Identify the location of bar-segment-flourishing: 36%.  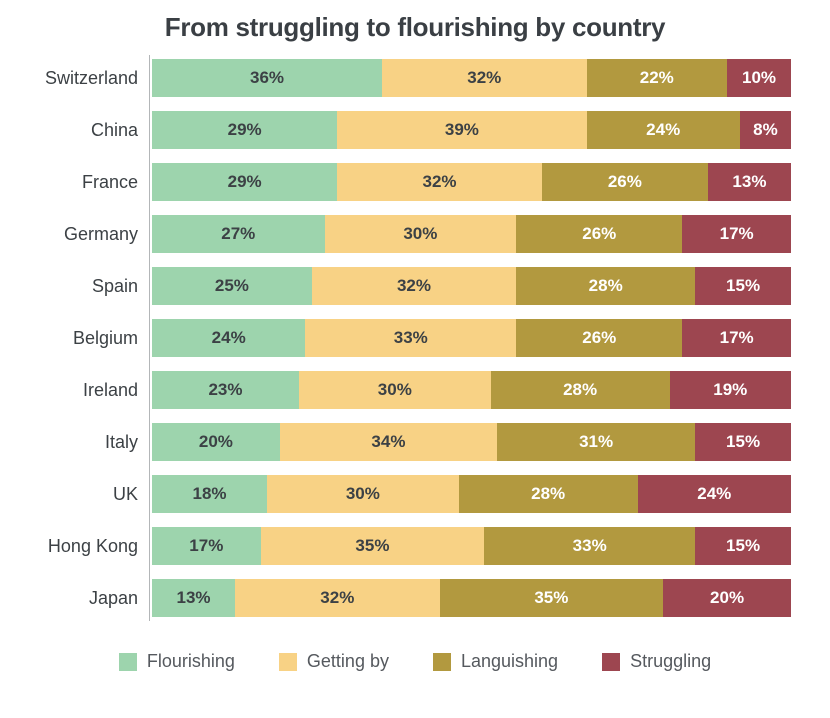
(267, 78).